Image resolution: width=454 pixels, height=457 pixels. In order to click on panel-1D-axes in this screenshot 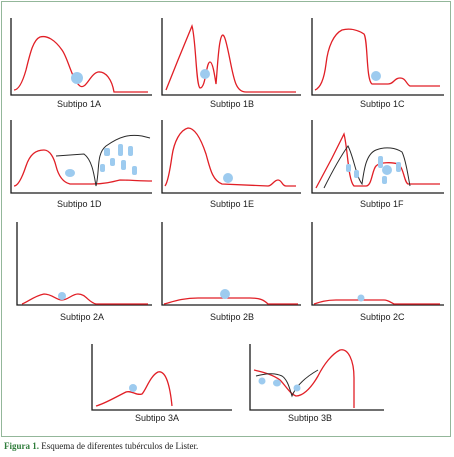, I will do `click(81, 157)`.